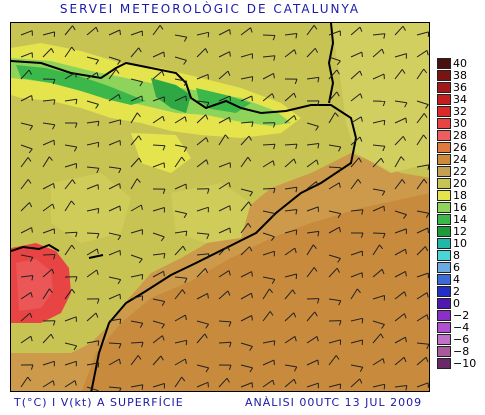 The height and width of the screenshot is (415, 485). I want to click on legend-label: 24, so click(460, 159).